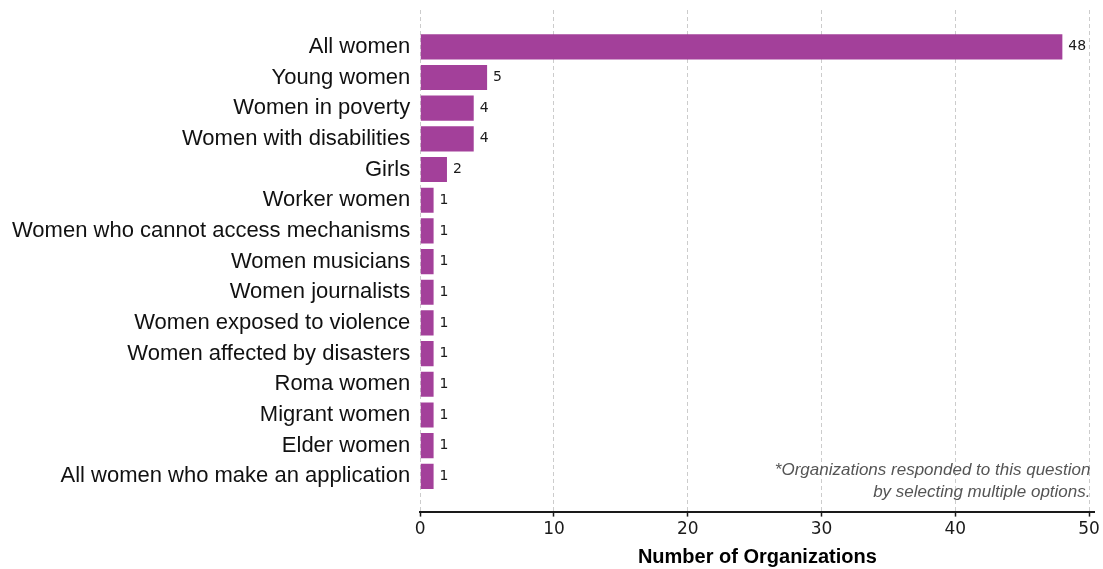 The image size is (1103, 569). Describe the element at coordinates (1077, 45) in the screenshot. I see `data-label: 48` at that location.